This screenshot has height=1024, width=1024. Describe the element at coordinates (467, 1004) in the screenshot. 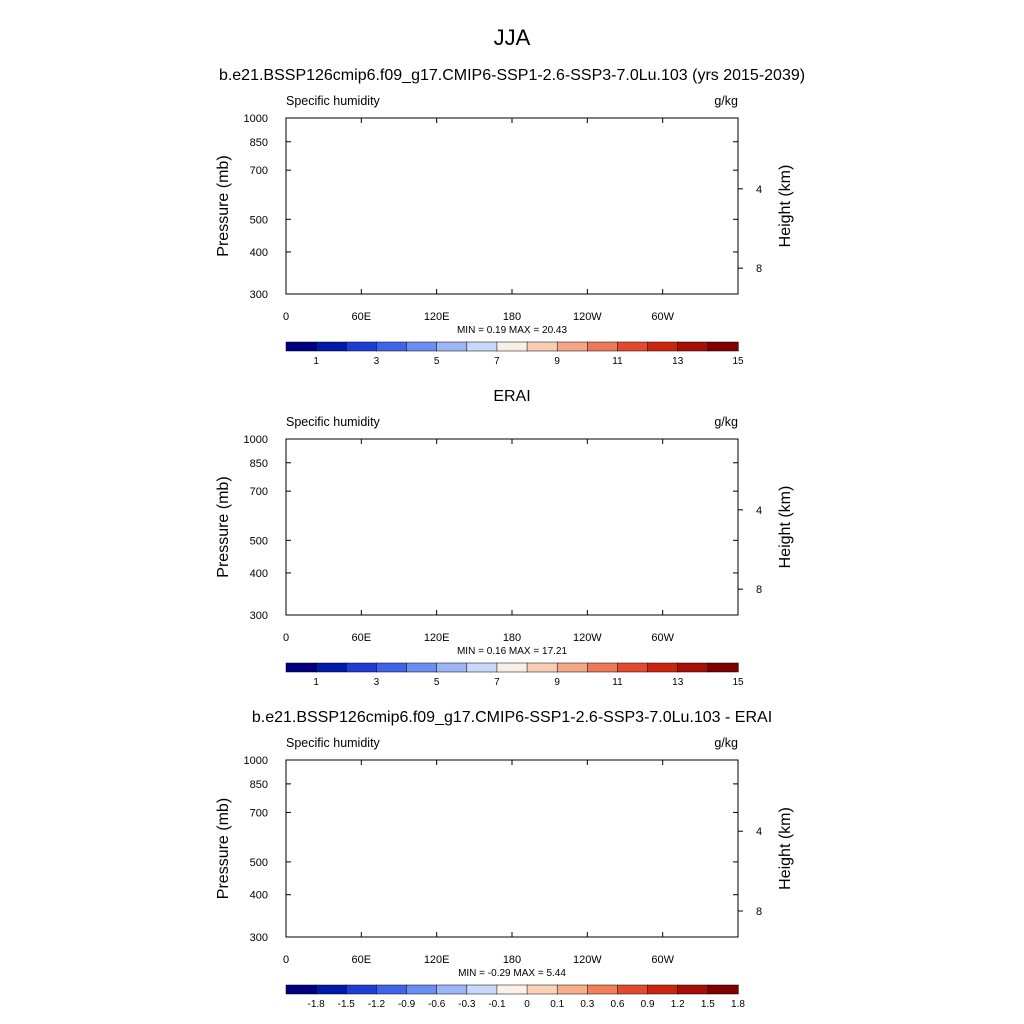

I see `colorbar-label: -0.3` at that location.